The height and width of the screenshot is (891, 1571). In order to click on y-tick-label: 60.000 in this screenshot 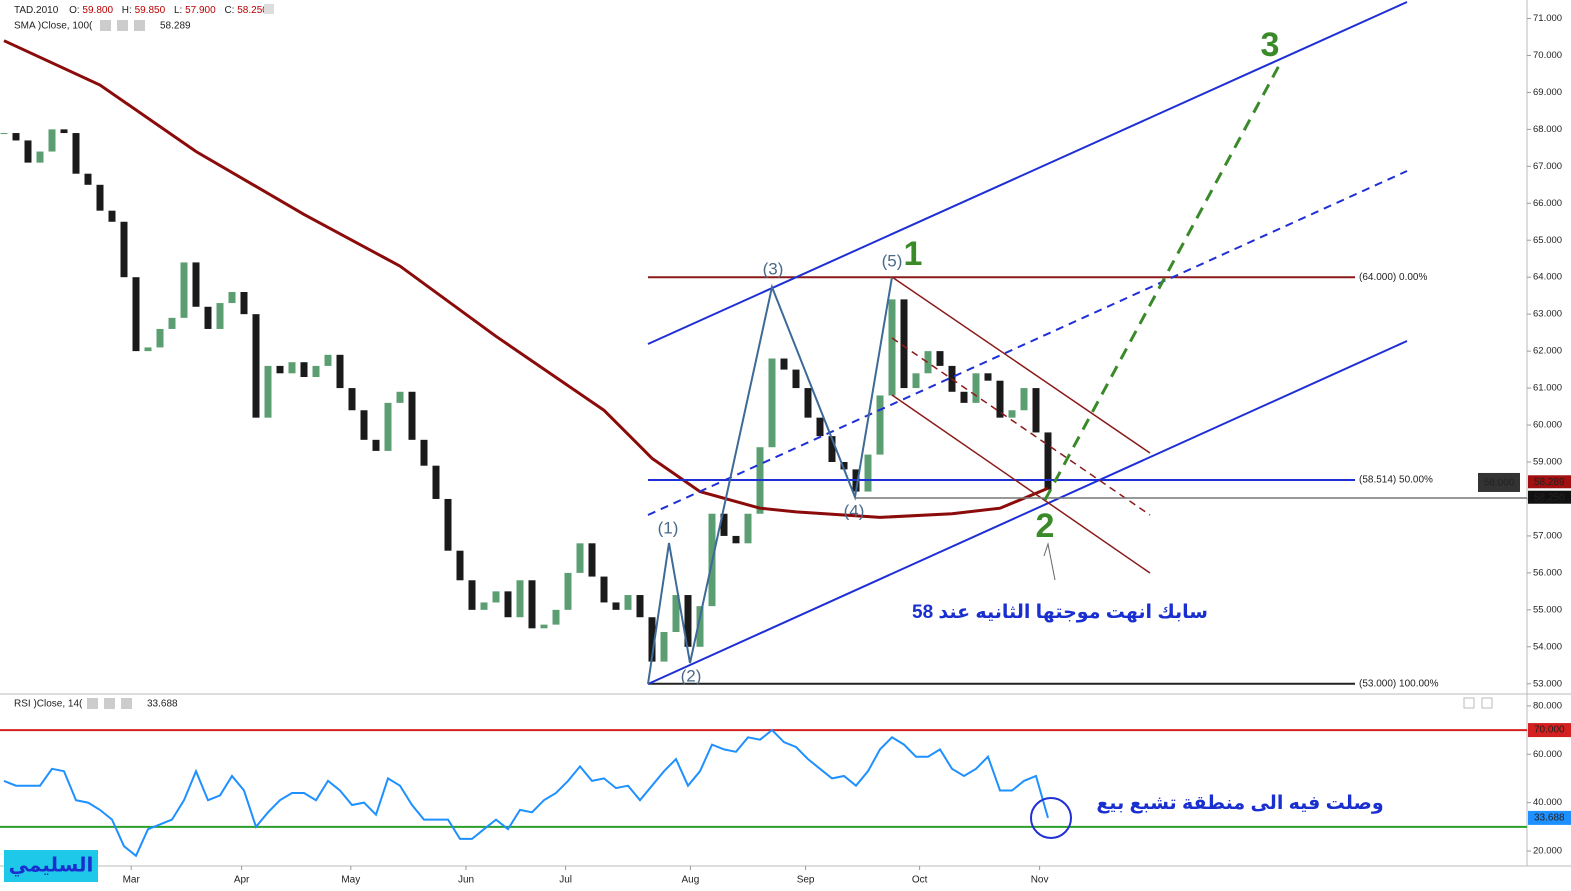, I will do `click(1547, 425)`.